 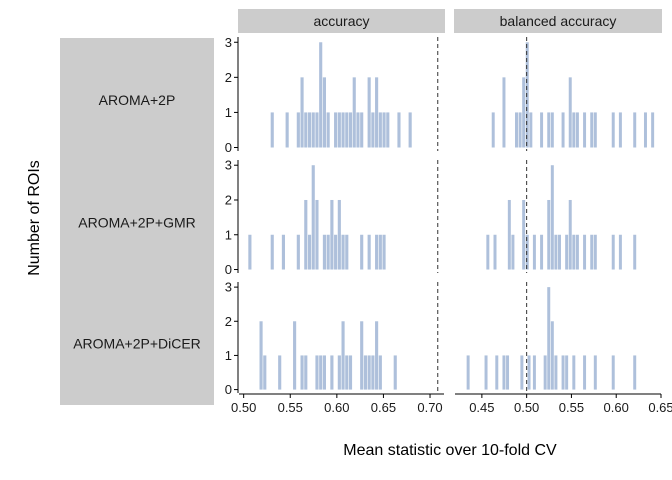 I want to click on x-axis-title: Mean statistic over 10-fold CV, so click(x=450, y=450).